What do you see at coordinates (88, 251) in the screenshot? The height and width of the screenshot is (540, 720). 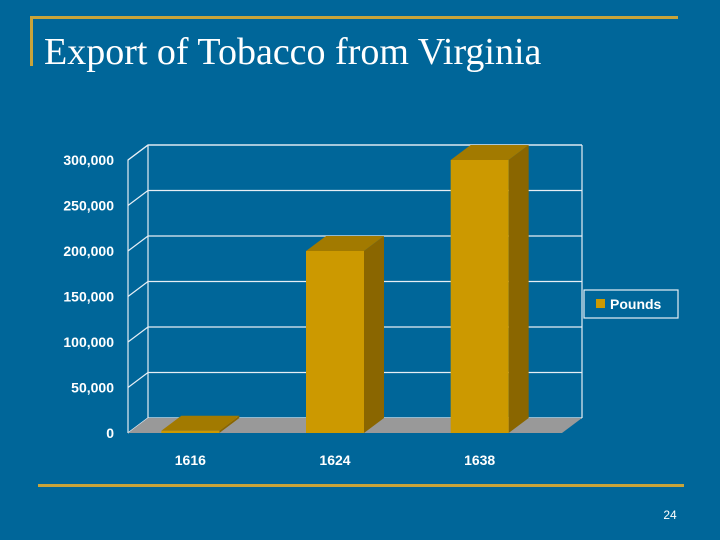 I see `y-tick-label: 200,000` at bounding box center [88, 251].